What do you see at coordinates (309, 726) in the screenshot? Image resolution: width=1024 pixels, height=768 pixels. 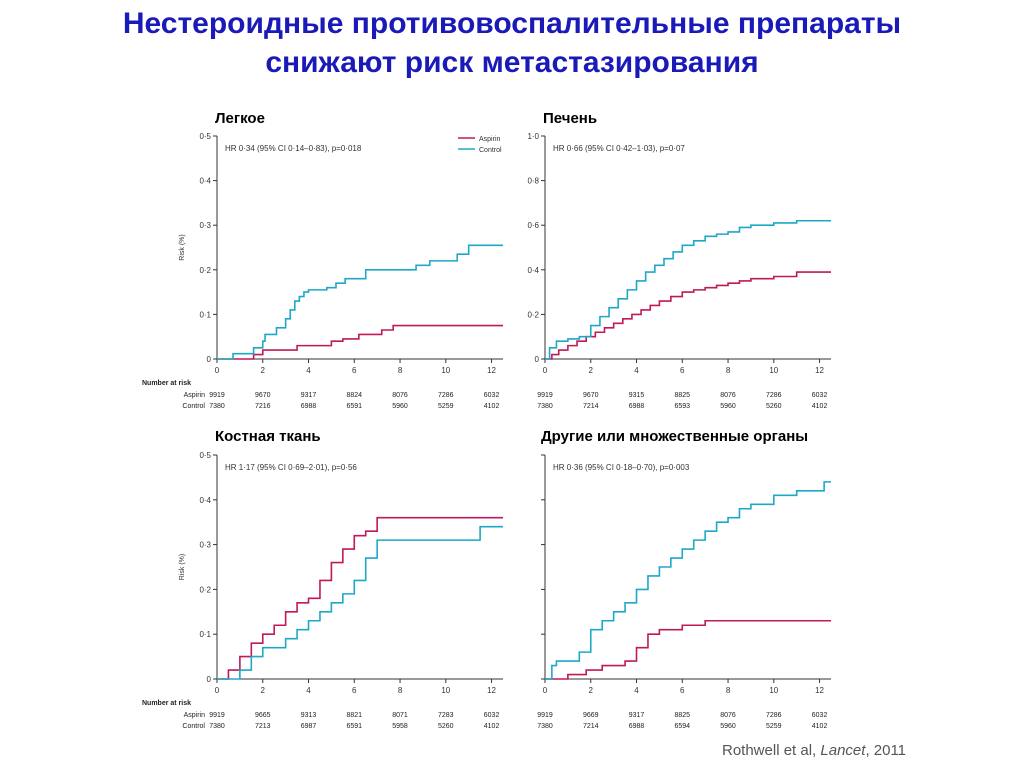 I see `risk-value: 6987` at bounding box center [309, 726].